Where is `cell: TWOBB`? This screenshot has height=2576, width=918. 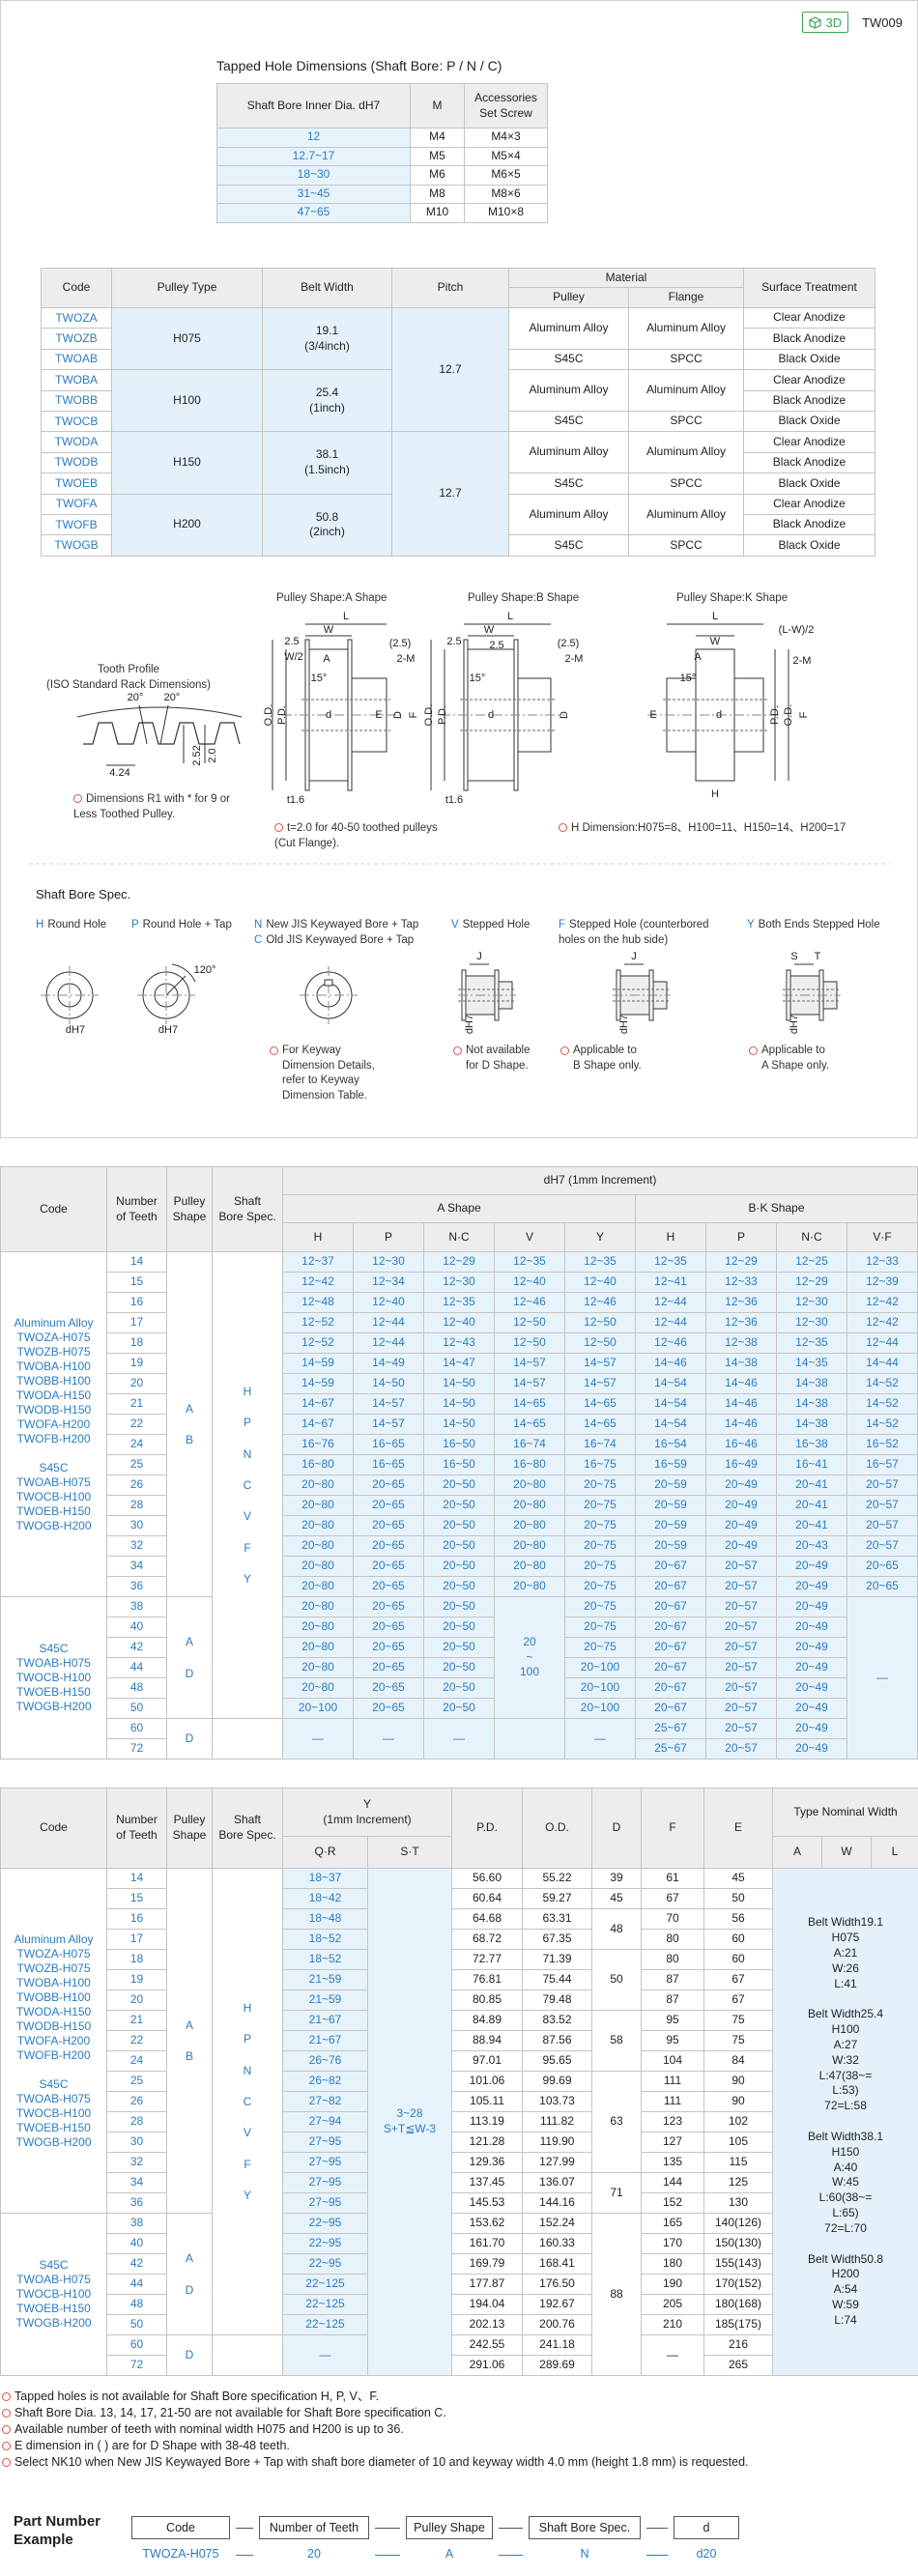 cell: TWOBB is located at coordinates (76, 401).